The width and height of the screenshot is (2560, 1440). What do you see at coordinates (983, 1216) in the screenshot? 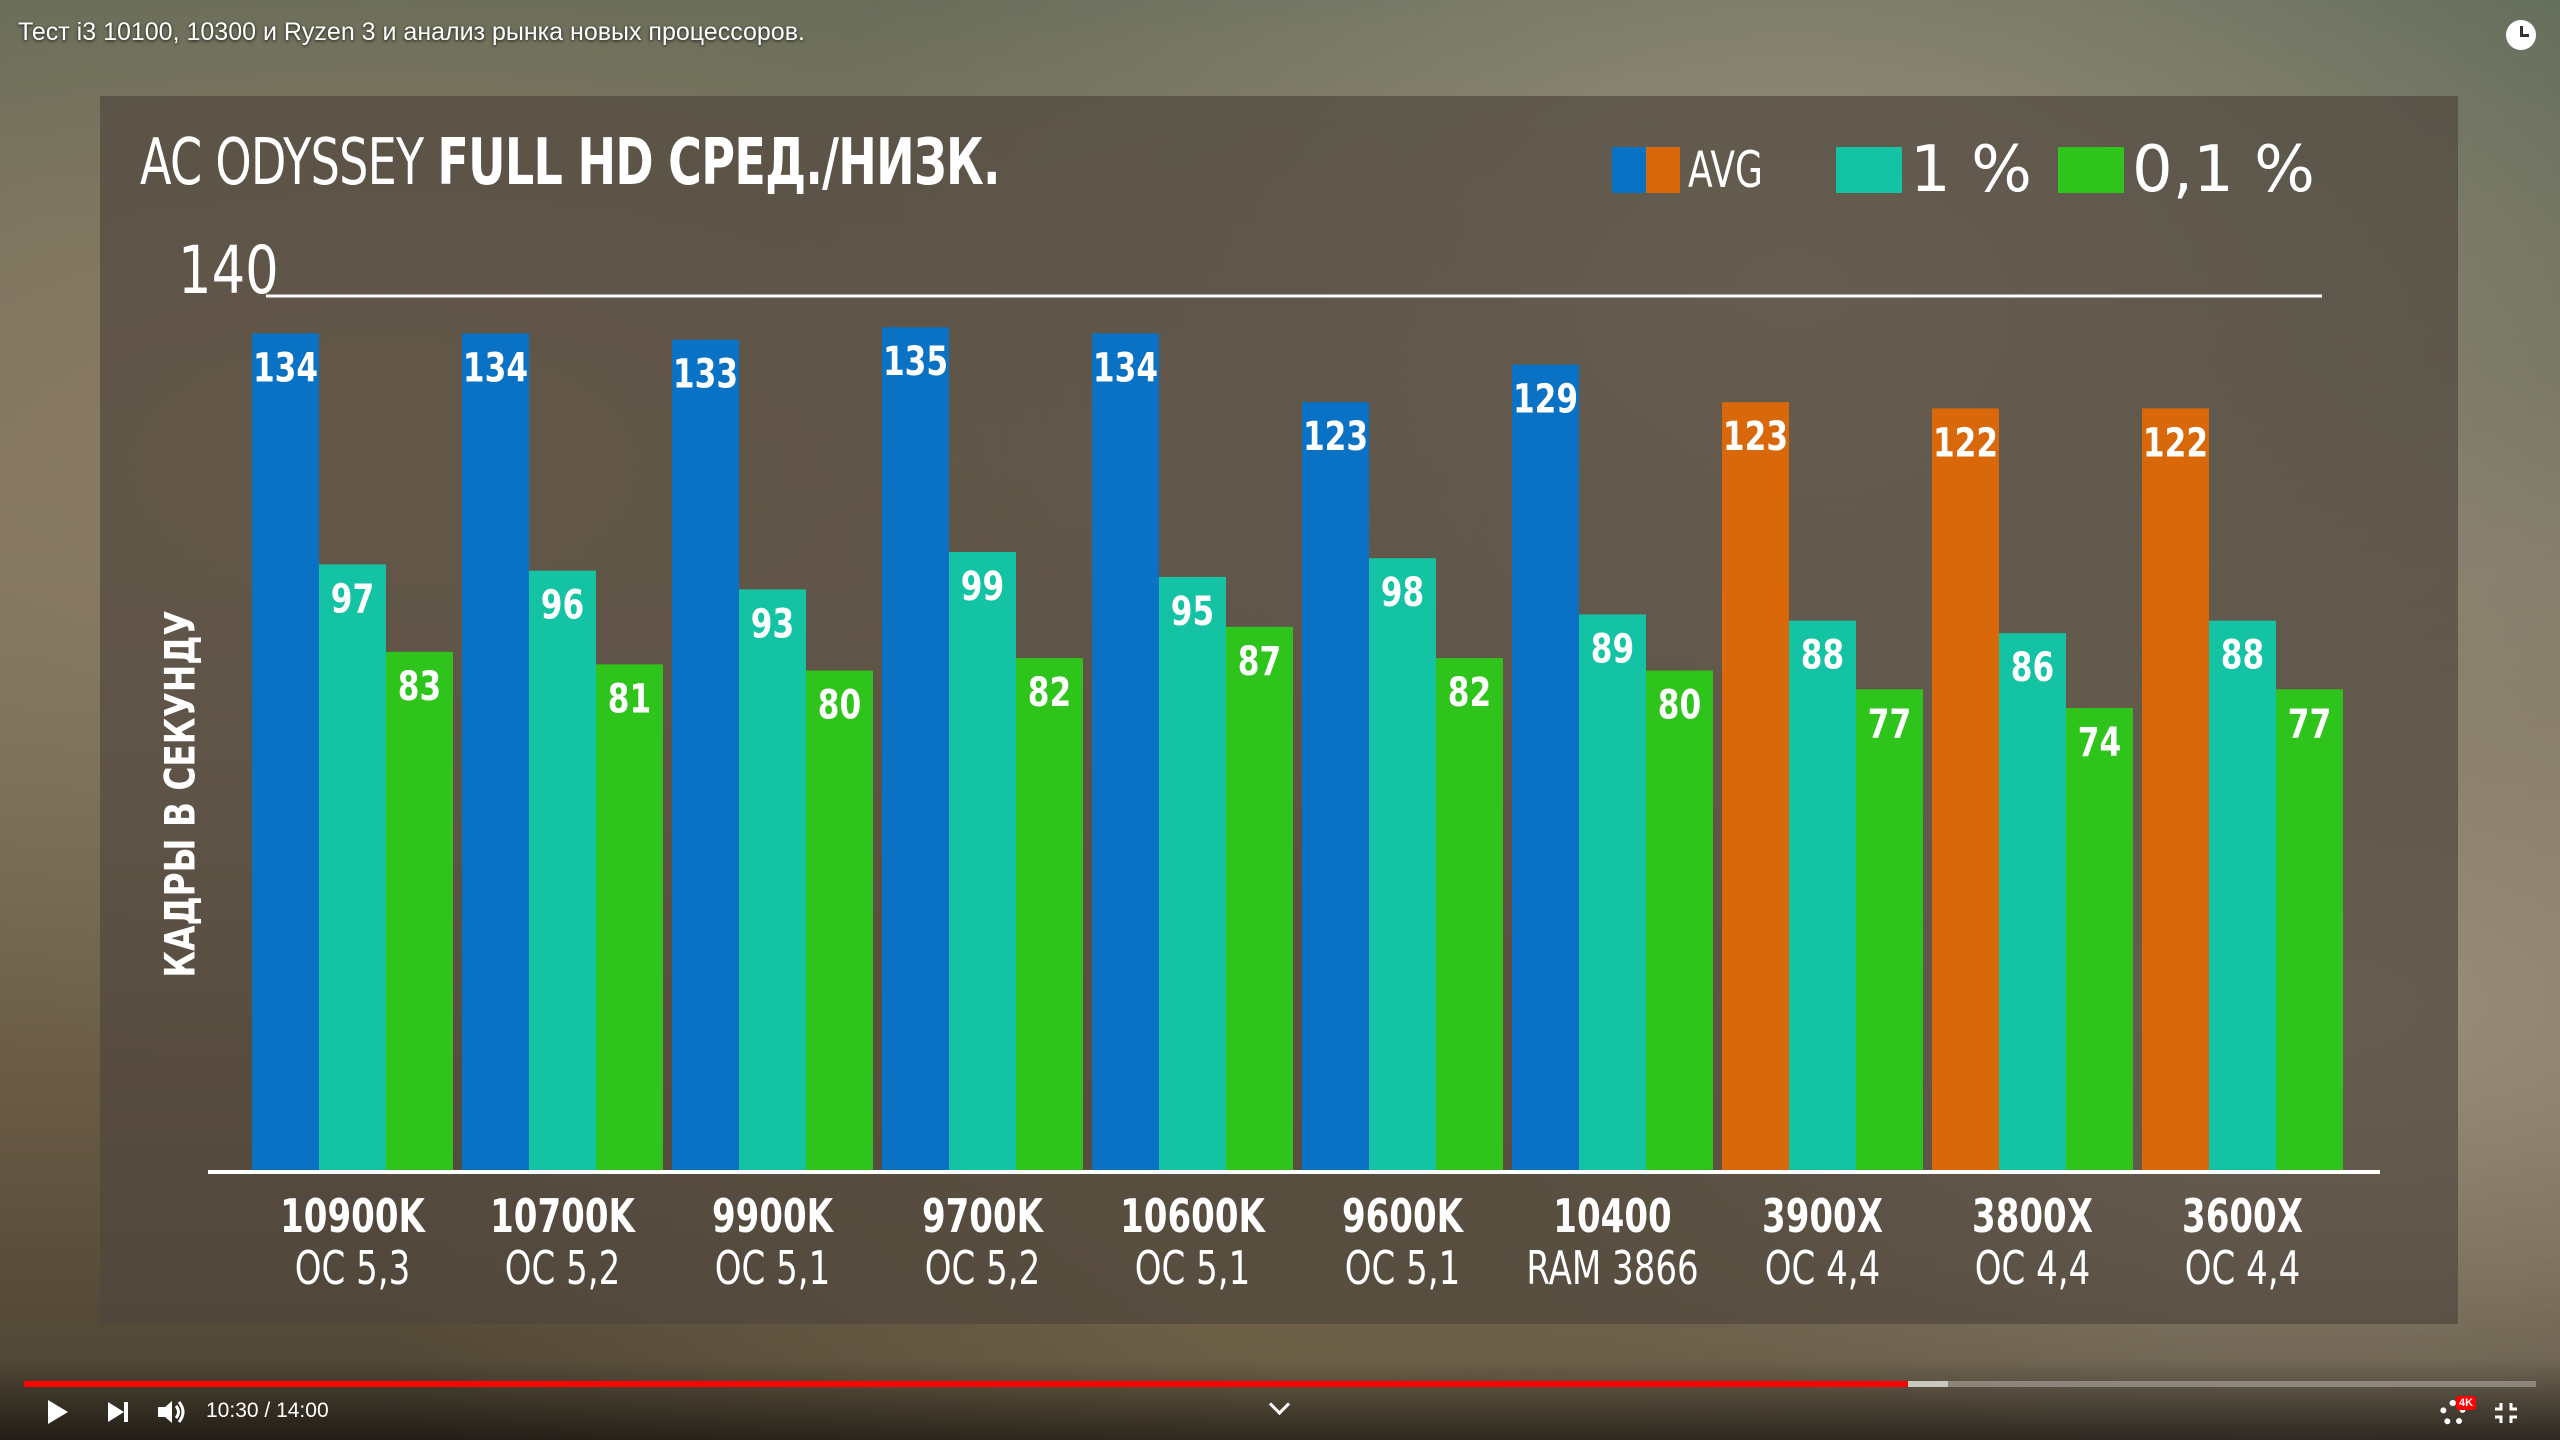
I see `category-label-name: 9700K` at bounding box center [983, 1216].